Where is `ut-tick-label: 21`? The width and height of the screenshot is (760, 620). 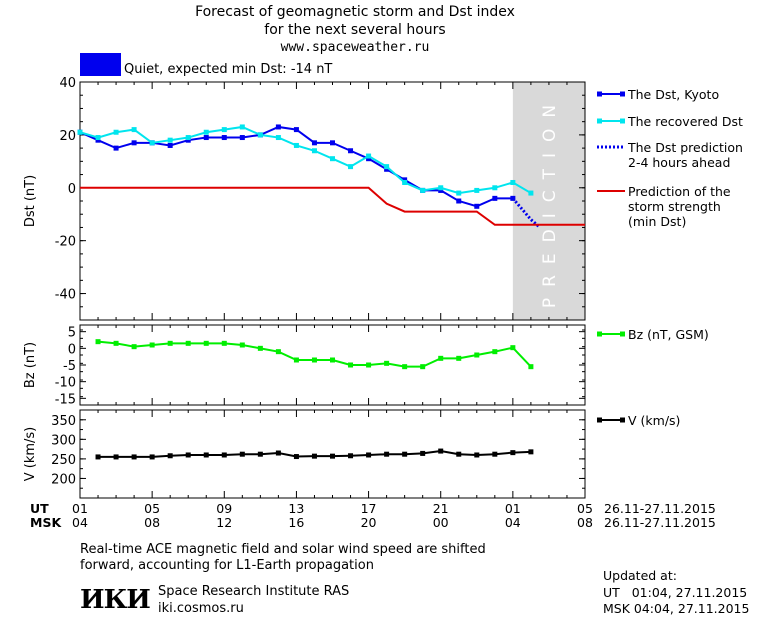
ut-tick-label: 21 is located at coordinates (440, 508).